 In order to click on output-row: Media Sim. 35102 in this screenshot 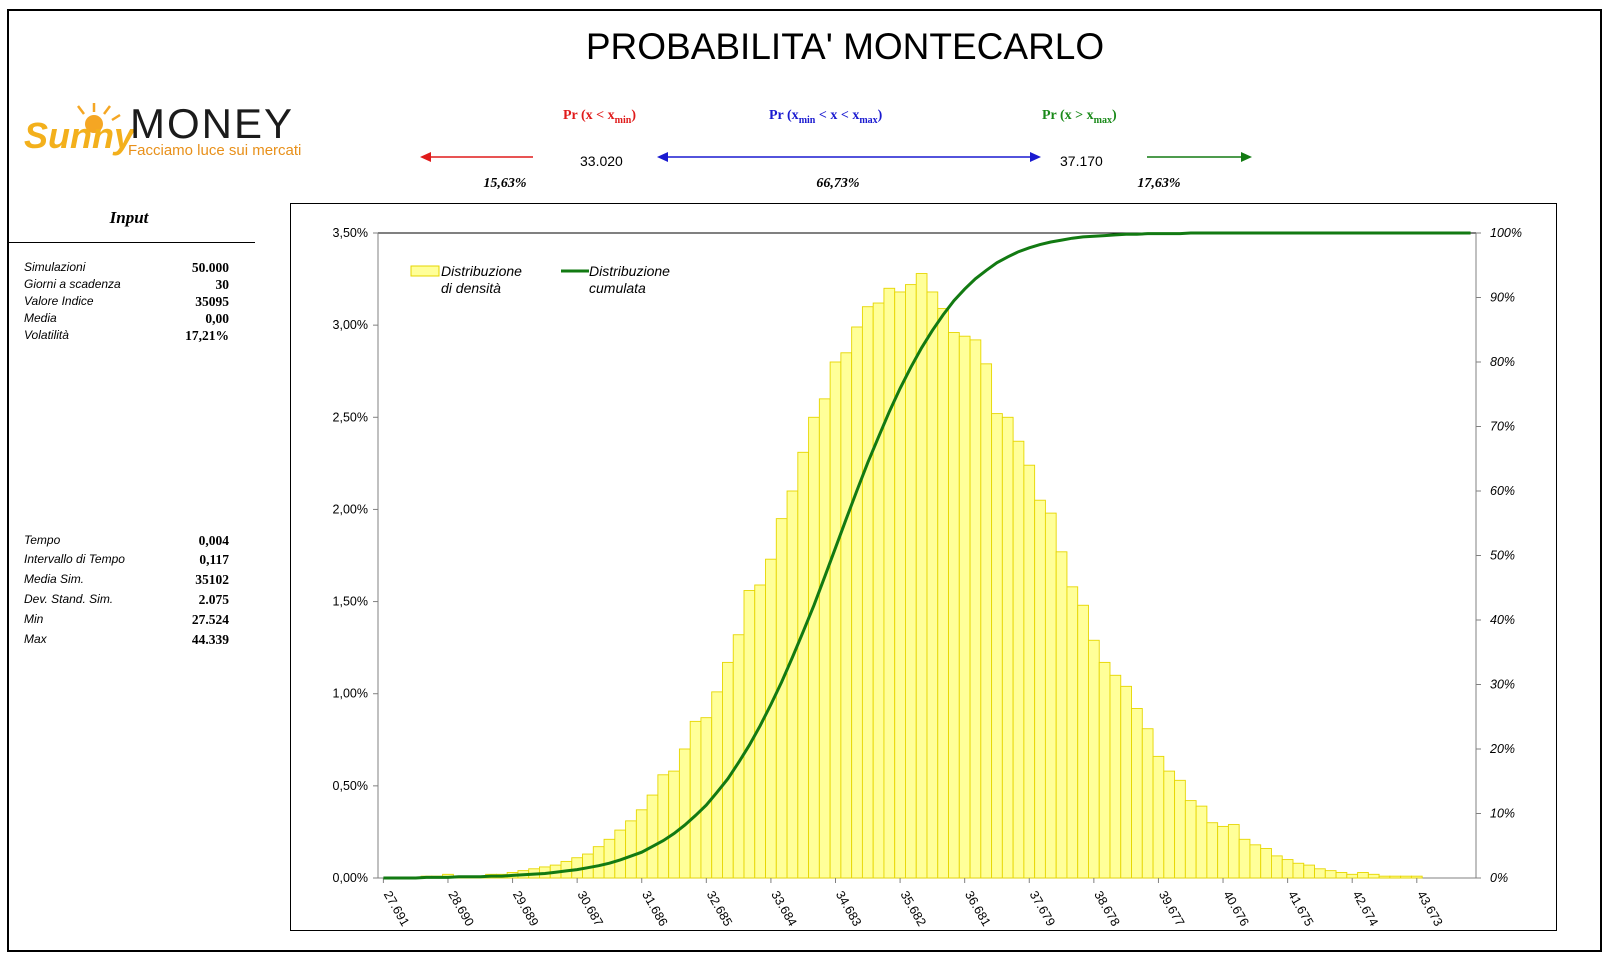, I will do `click(126, 580)`.